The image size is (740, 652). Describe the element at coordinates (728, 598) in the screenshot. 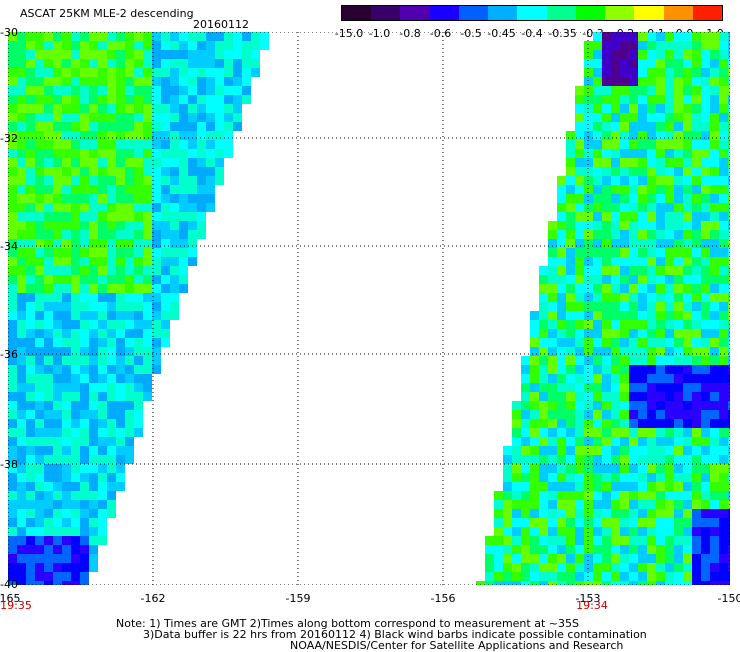

I see `longitude-label: -150` at that location.